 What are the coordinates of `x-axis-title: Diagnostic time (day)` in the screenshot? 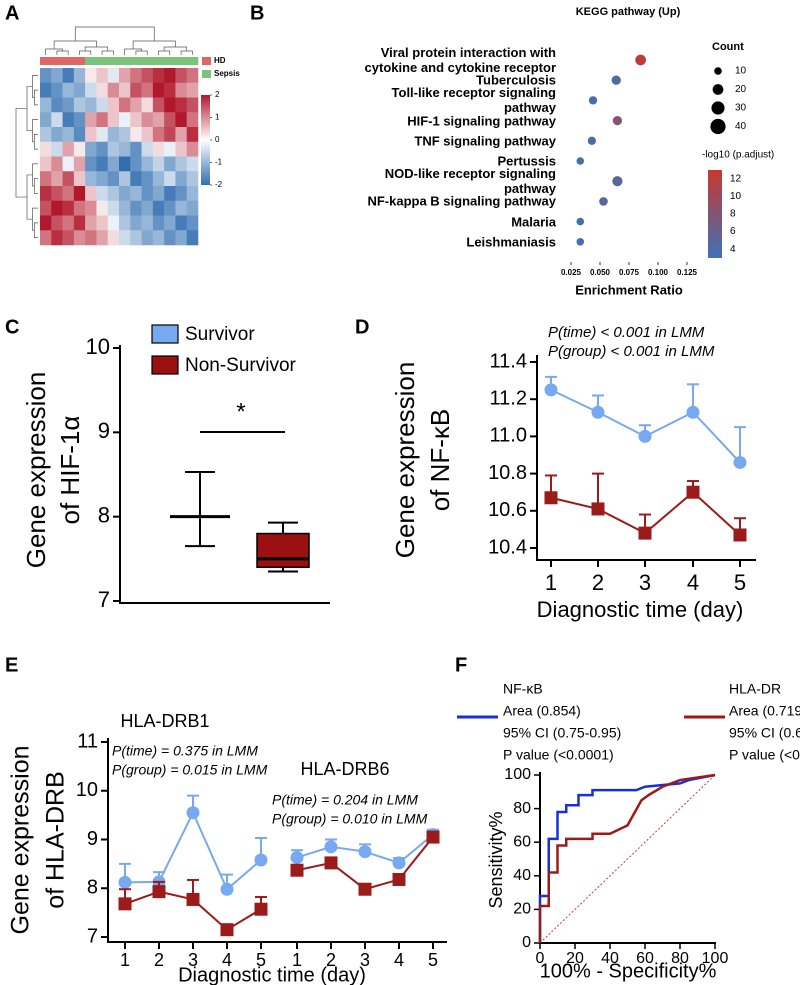 It's located at (640, 609).